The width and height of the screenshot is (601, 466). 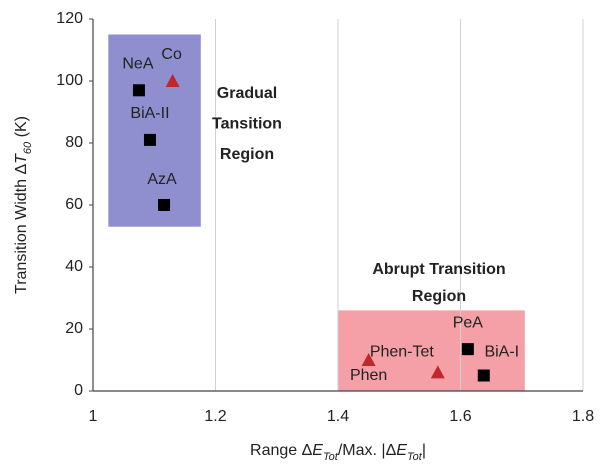 What do you see at coordinates (137, 64) in the screenshot?
I see `point-label: NeA` at bounding box center [137, 64].